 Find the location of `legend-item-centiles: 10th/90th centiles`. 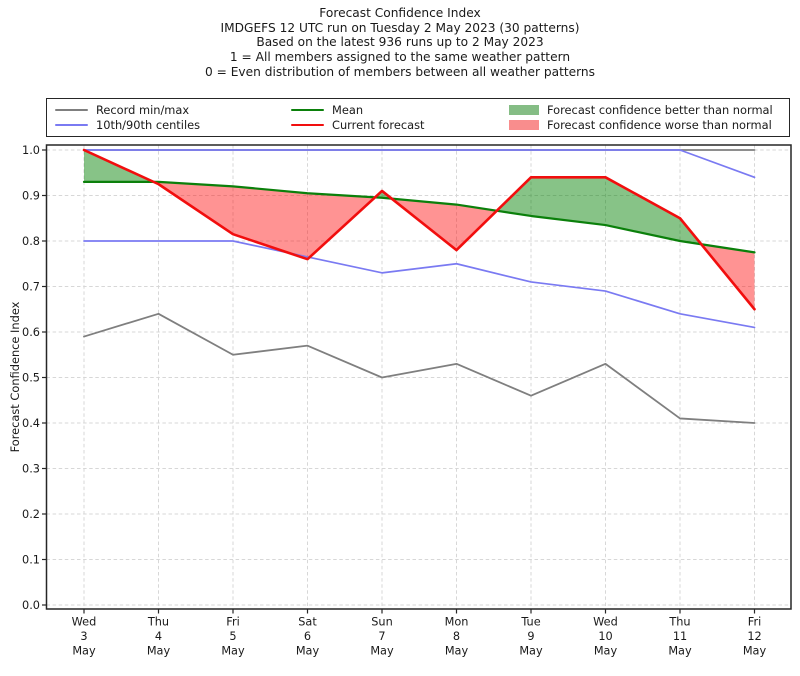

legend-item-centiles: 10th/90th centiles is located at coordinates (127, 125).